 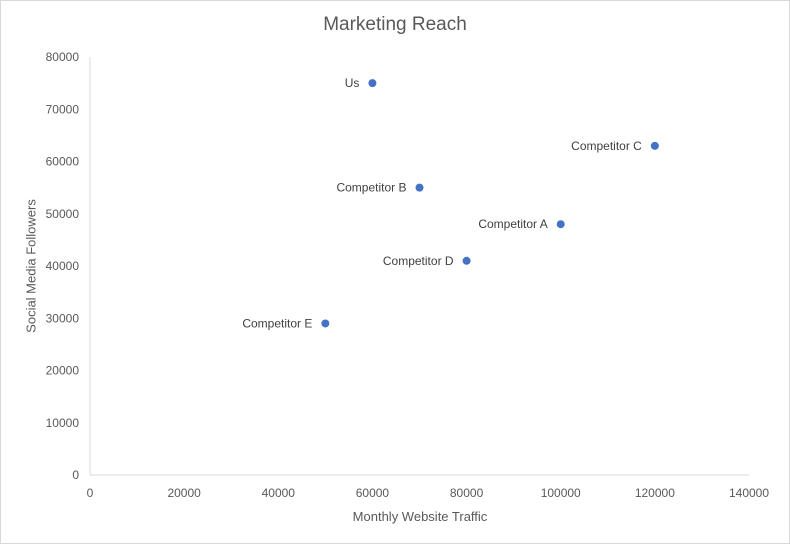 What do you see at coordinates (371, 188) in the screenshot?
I see `data-point-label: Competitor B` at bounding box center [371, 188].